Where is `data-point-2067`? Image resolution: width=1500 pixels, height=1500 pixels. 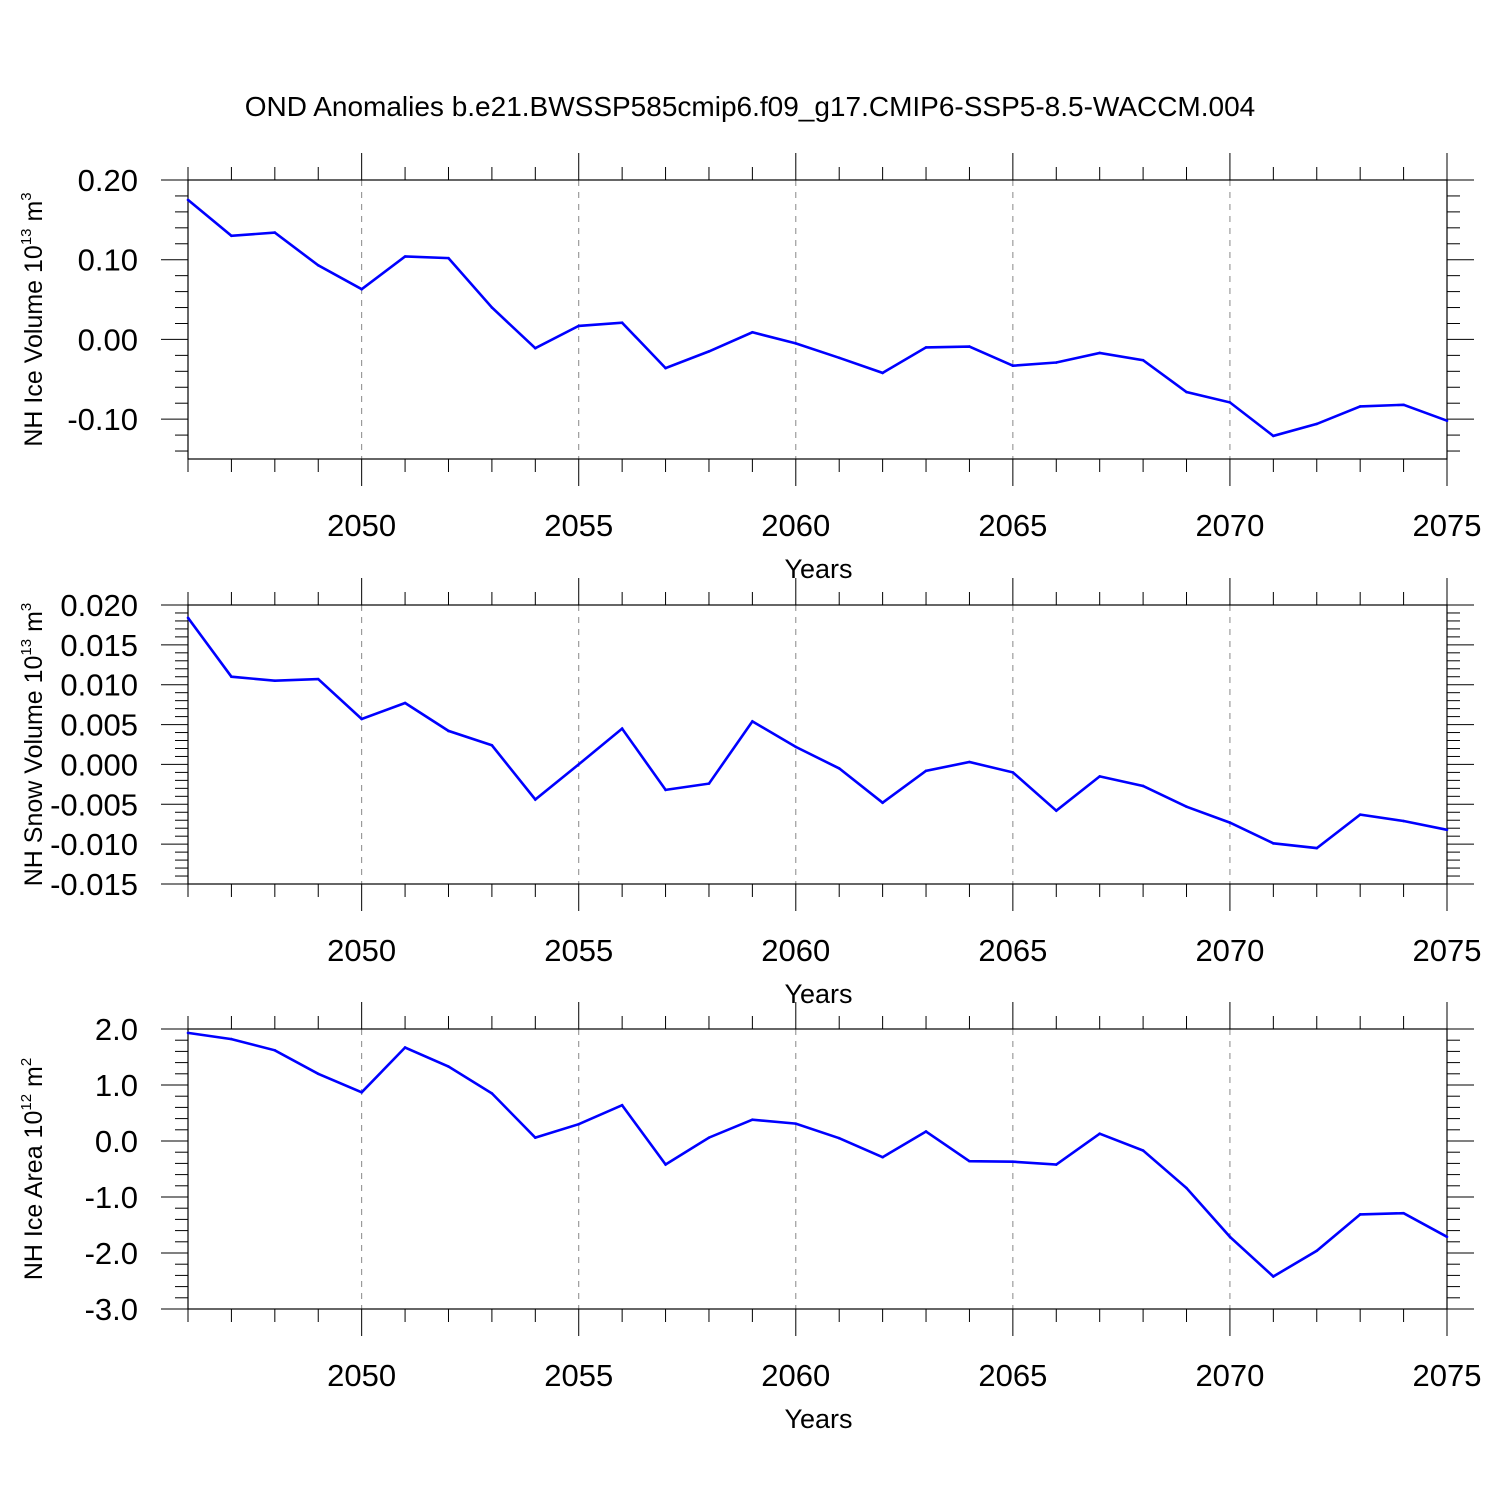
data-point-2067 is located at coordinates (1099, 353).